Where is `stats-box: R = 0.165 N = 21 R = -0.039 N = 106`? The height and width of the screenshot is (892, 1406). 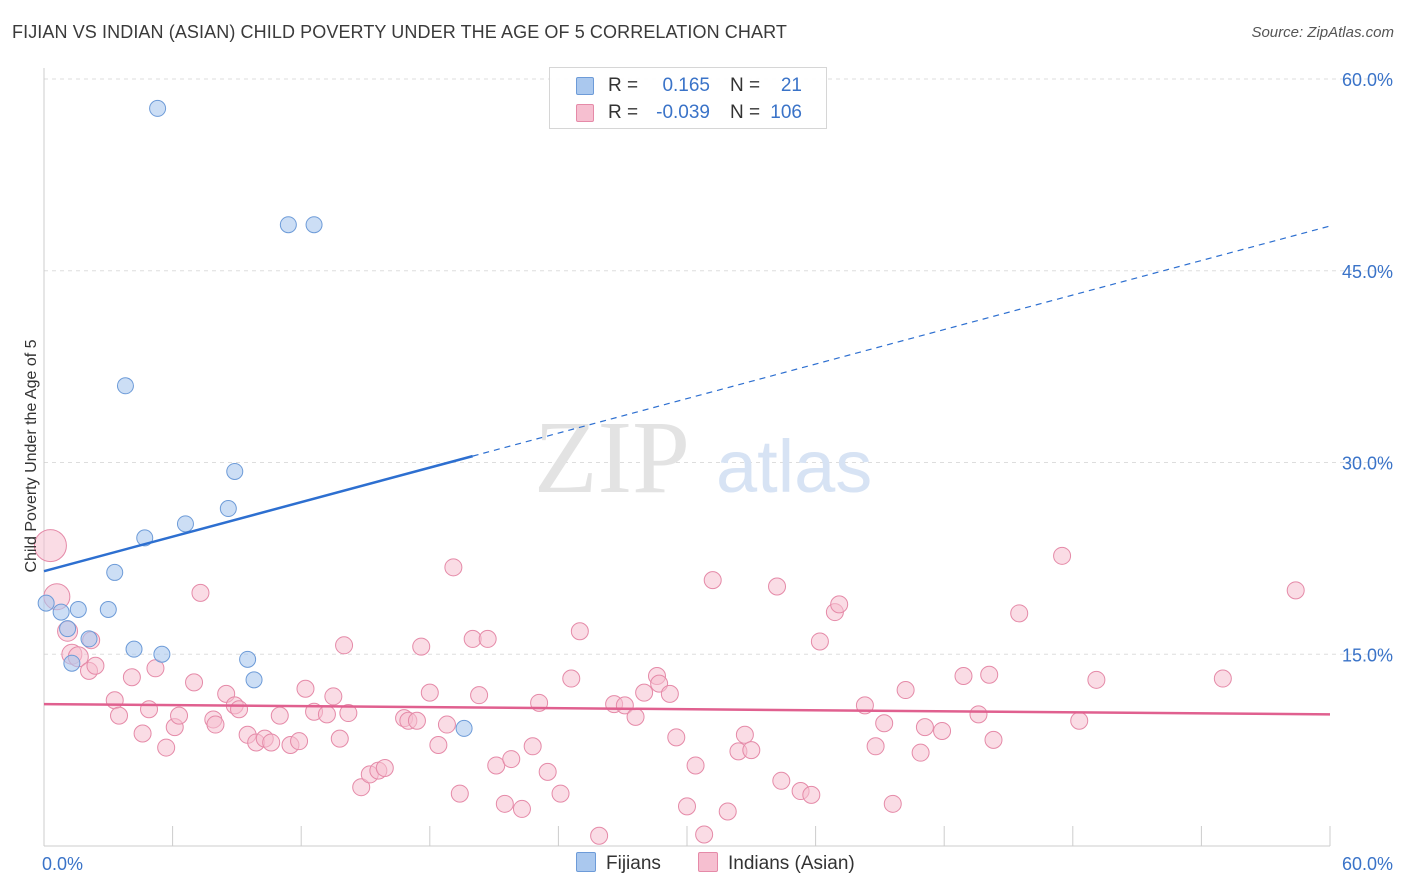 stats-box: R = 0.165 N = 21 R = -0.039 N = 106 is located at coordinates (688, 98).